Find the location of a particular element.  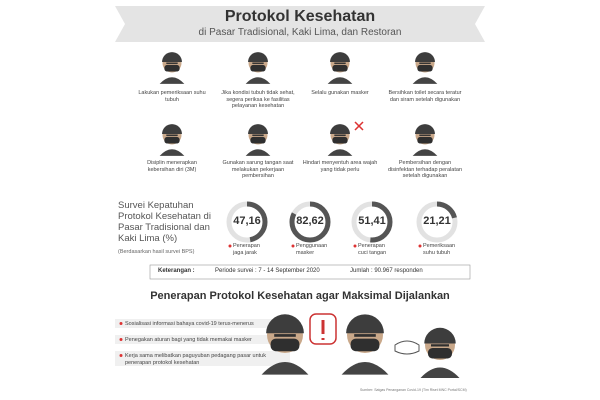

donut-value: 21,21 is located at coordinates (437, 221).